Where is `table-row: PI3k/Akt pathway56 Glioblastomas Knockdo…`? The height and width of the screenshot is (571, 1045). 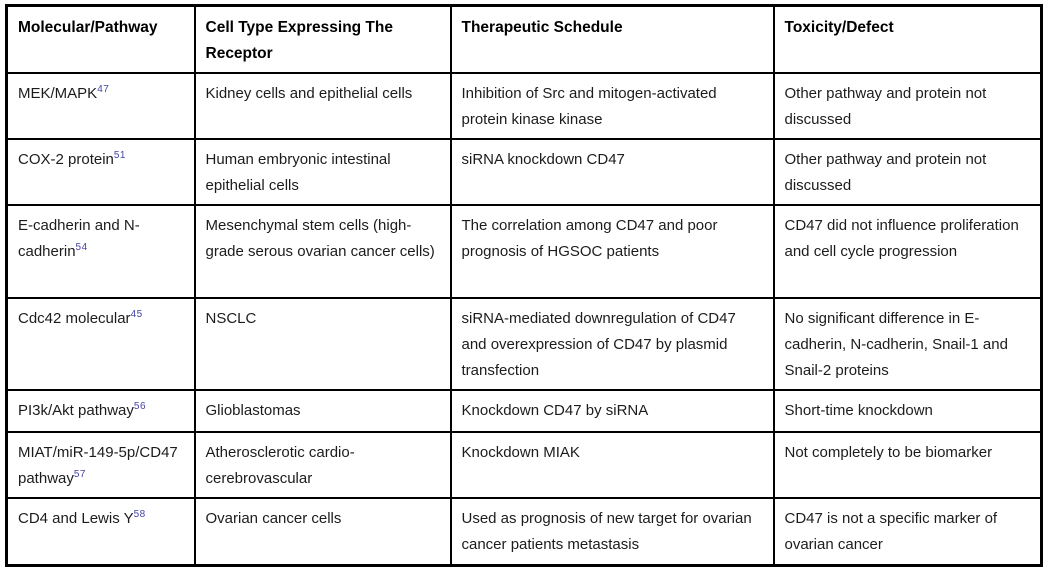
table-row: PI3k/Akt pathway56 Glioblastomas Knockdo… is located at coordinates (524, 411).